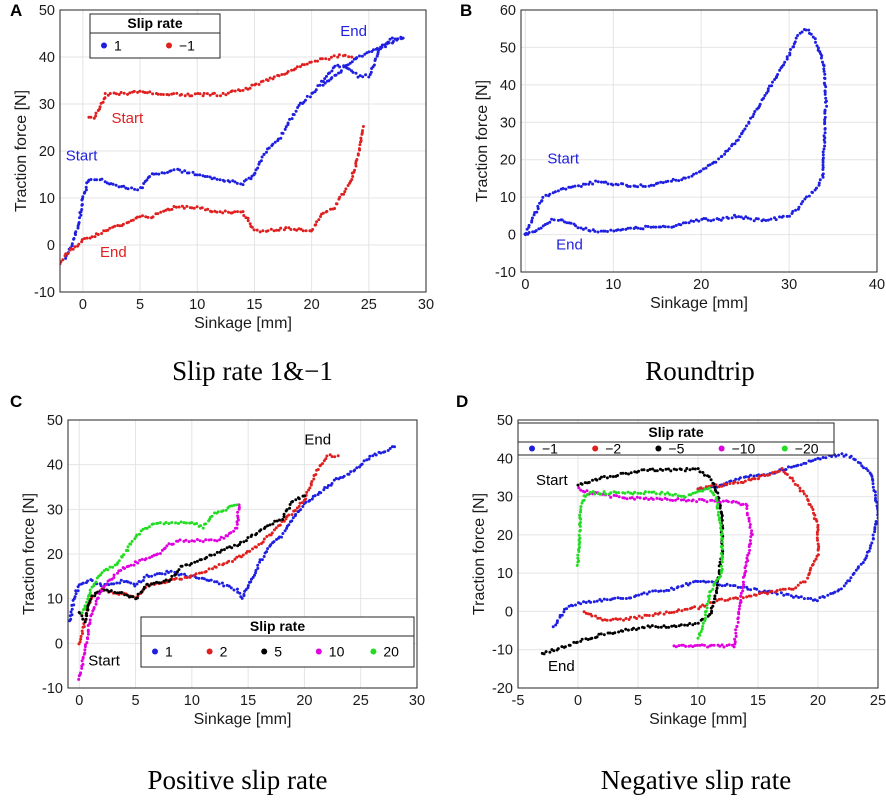 The height and width of the screenshot is (806, 886). Describe the element at coordinates (699, 141) in the screenshot. I see `axes-box` at that location.